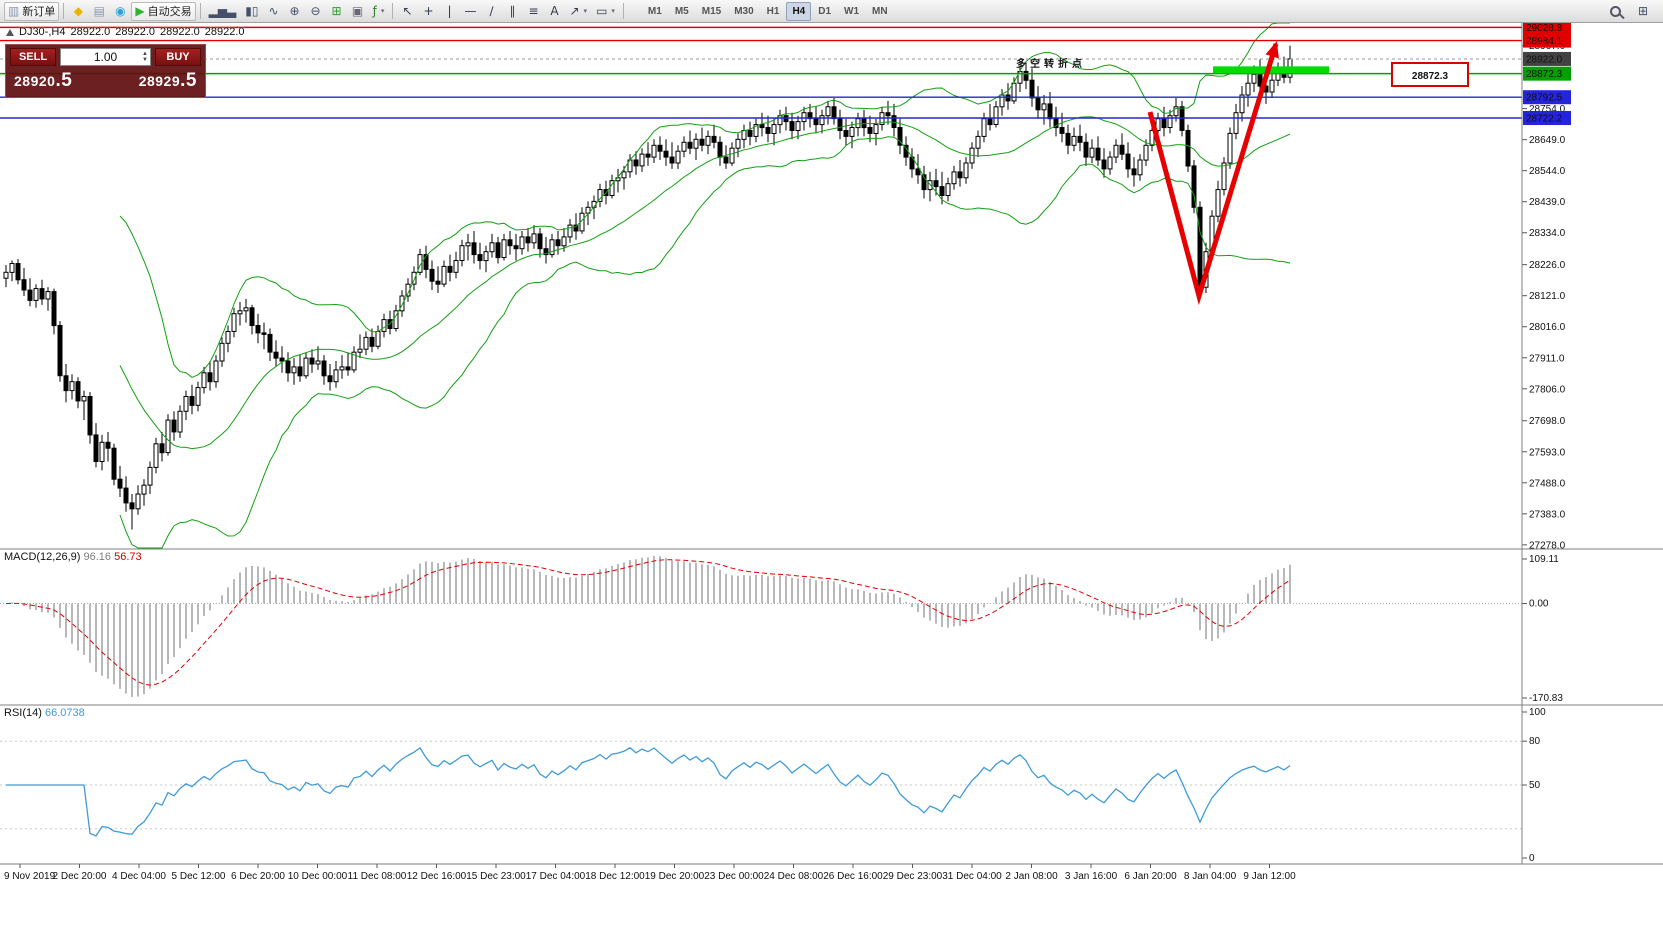 The height and width of the screenshot is (943, 1663). I want to click on svg-text: 50, so click(1535, 785).